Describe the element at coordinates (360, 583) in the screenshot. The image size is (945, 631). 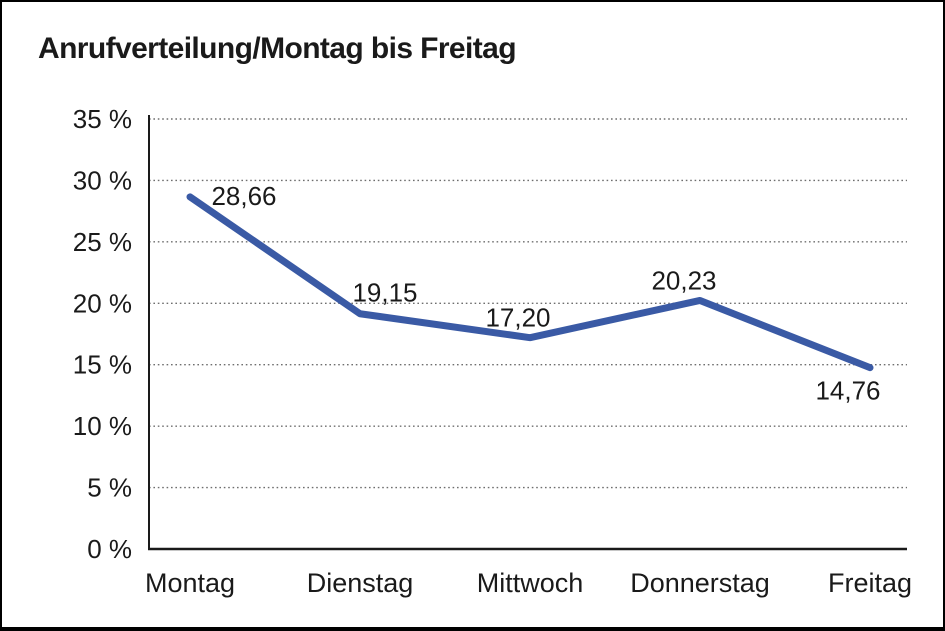
I see `x-category-label: Dienstag` at that location.